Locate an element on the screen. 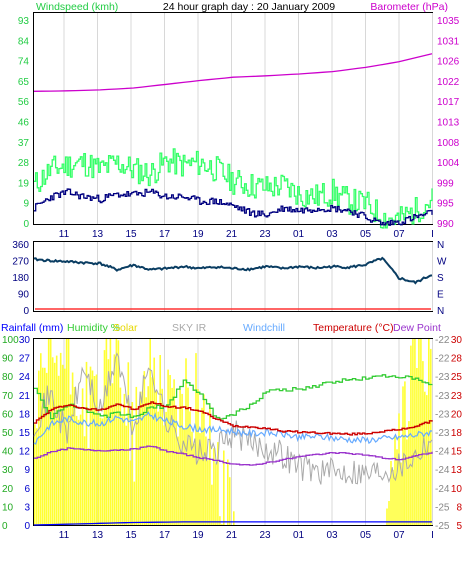  windspeed-tick-label: 93 is located at coordinates (24, 21).